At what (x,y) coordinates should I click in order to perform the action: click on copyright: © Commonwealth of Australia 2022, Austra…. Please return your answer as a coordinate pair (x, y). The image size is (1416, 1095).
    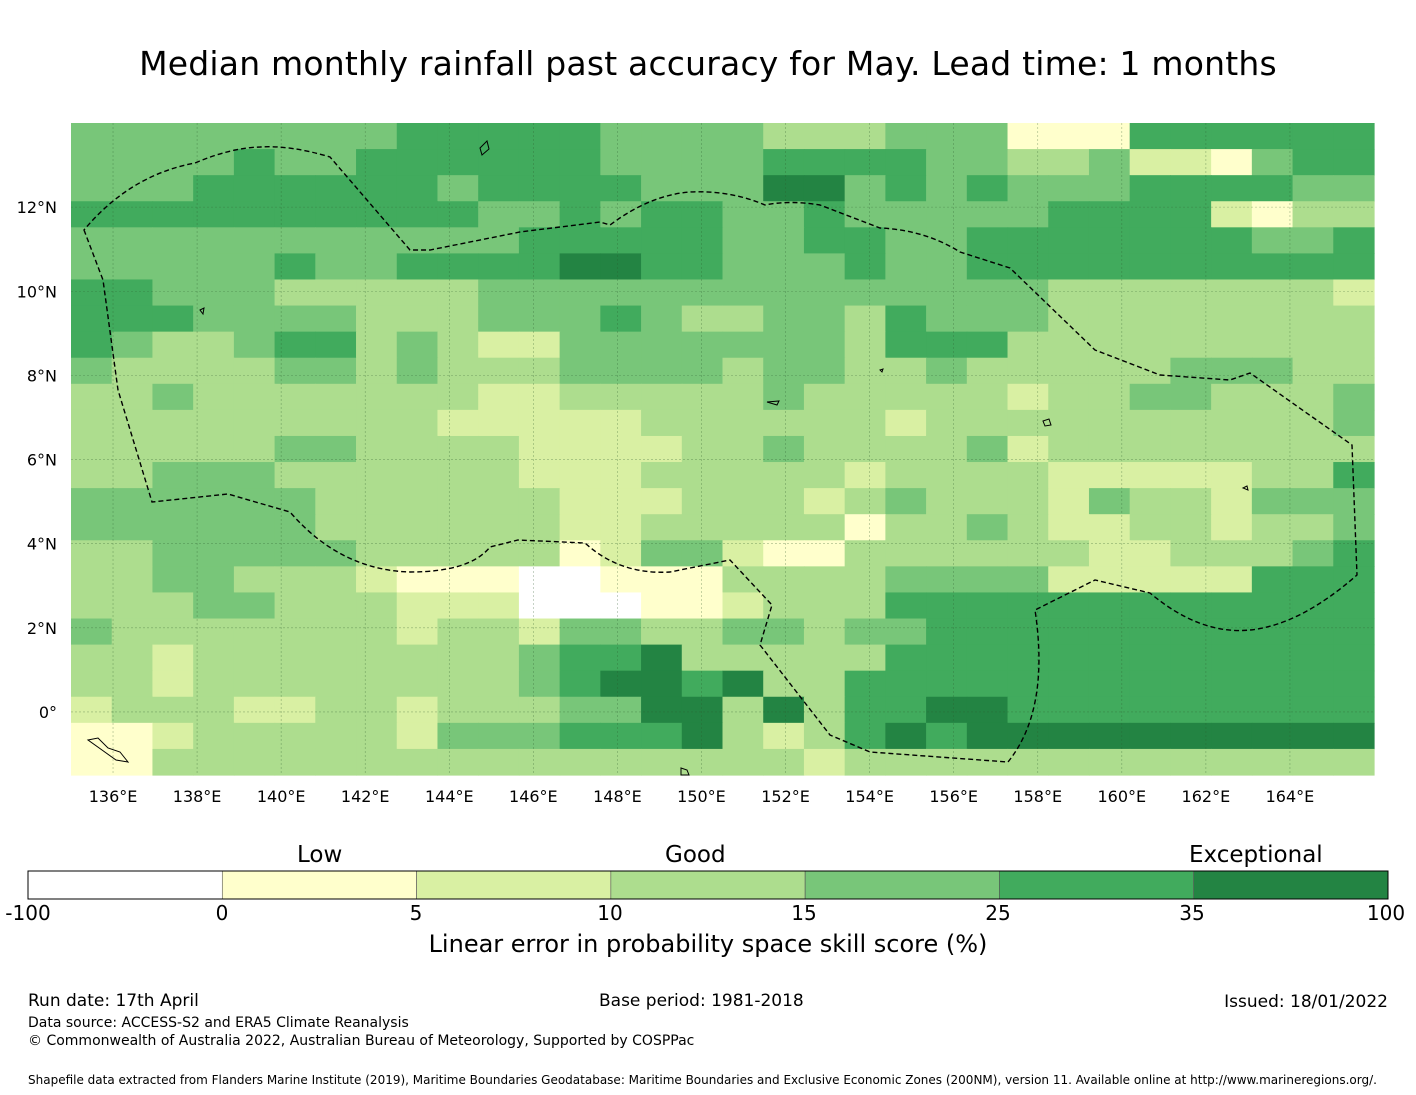
    Looking at the image, I should click on (361, 1041).